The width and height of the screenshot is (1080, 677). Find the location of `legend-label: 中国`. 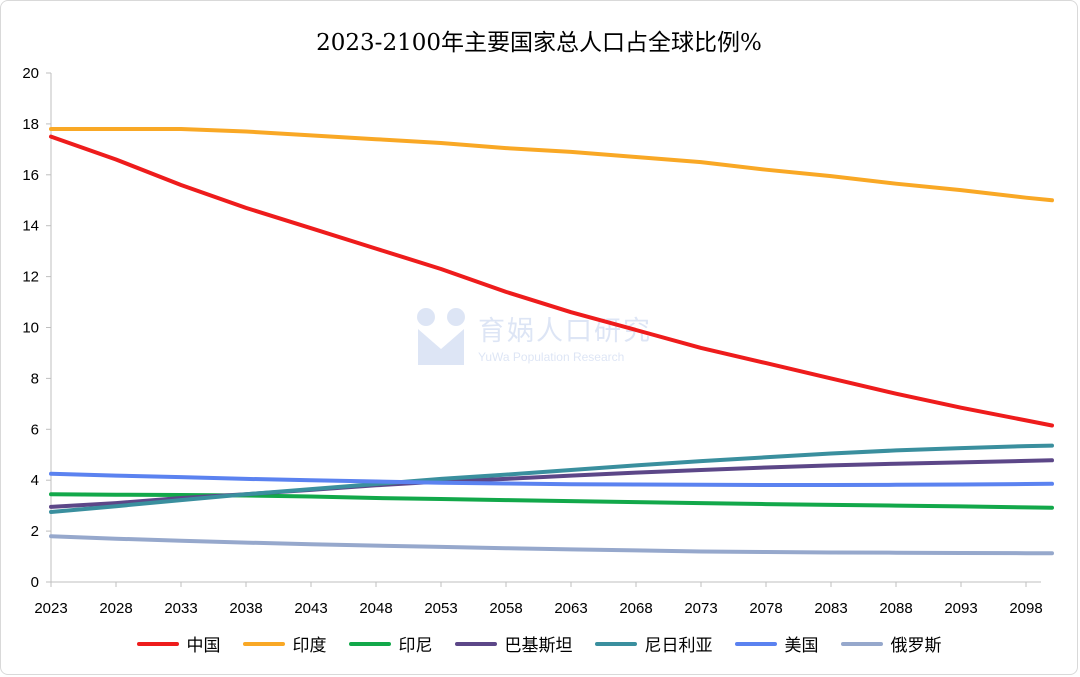

legend-label: 中国 is located at coordinates (203, 646).